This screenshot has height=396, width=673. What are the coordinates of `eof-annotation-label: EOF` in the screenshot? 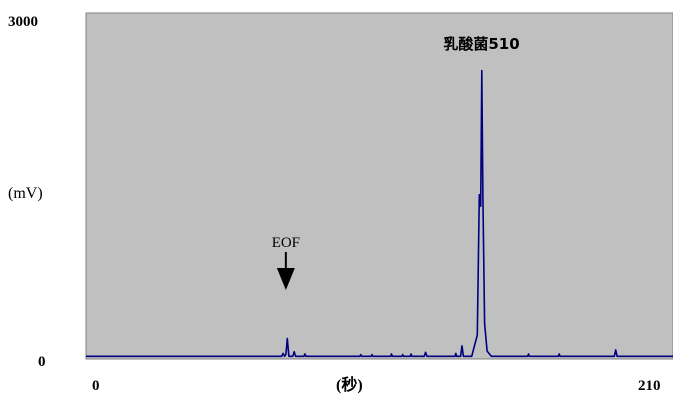 It's located at (286, 243).